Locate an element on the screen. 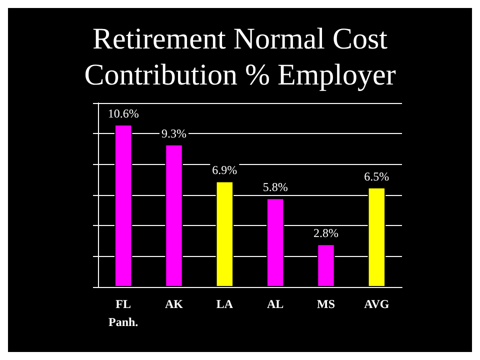 The width and height of the screenshot is (480, 360). data-label: 5.8% is located at coordinates (275, 187).